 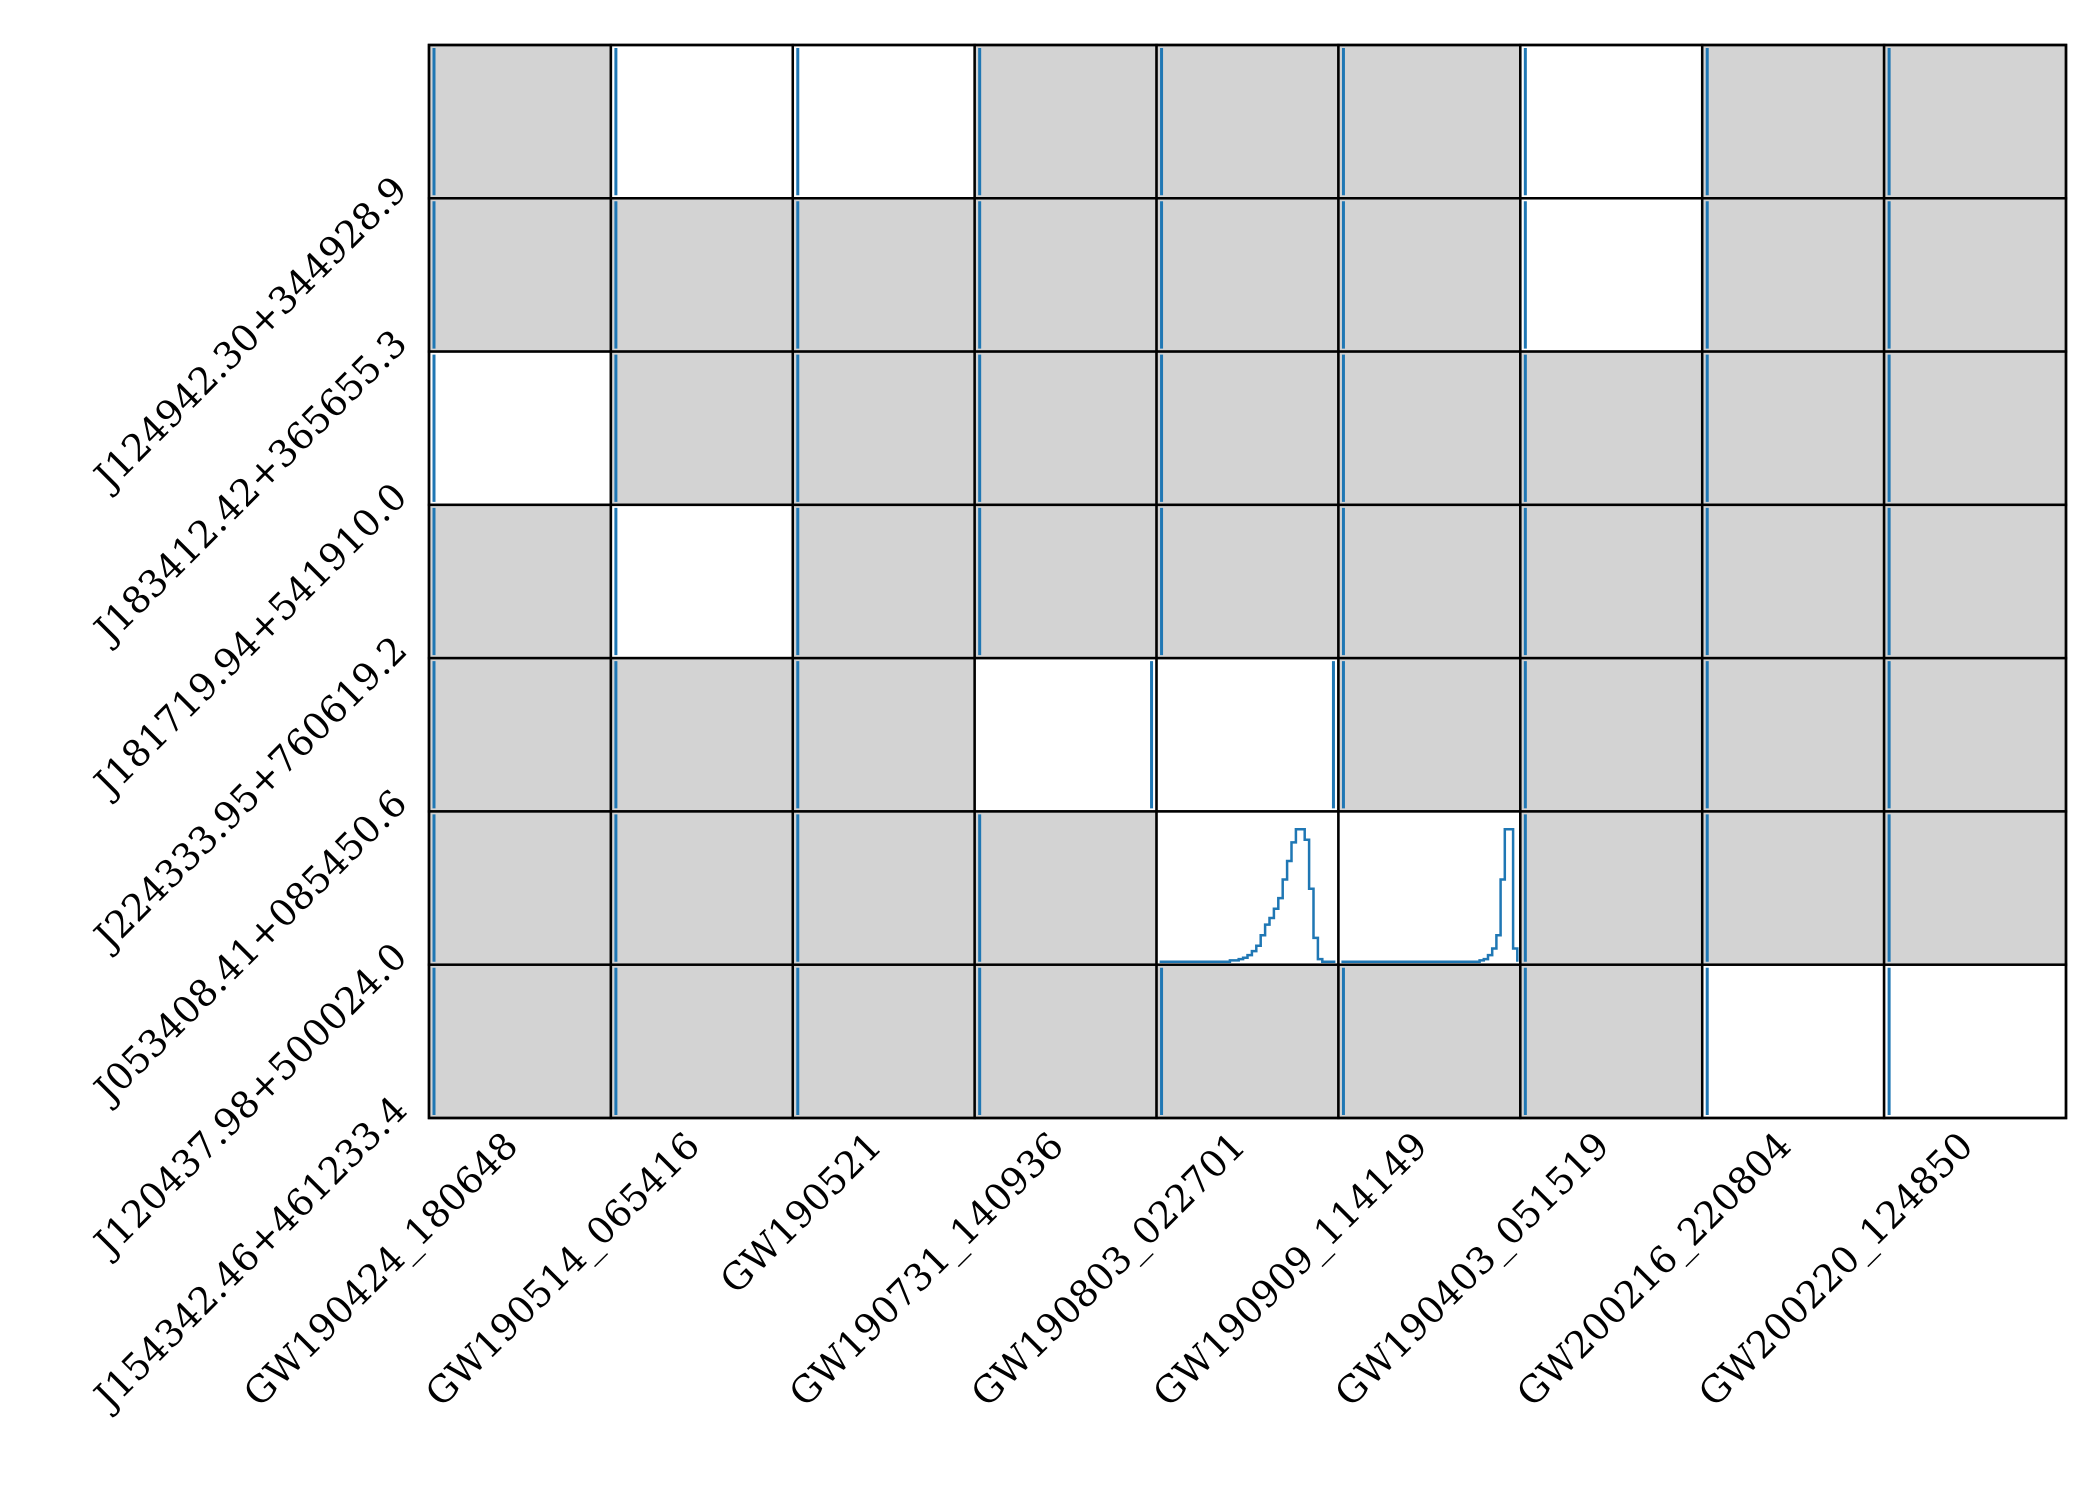 I want to click on cell-r3-c7, so click(x=1793, y=581).